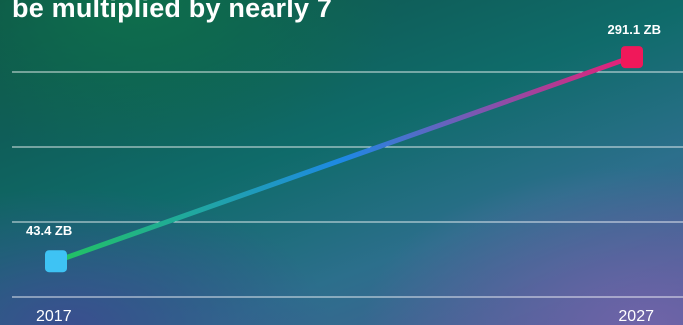 The width and height of the screenshot is (683, 325). What do you see at coordinates (54, 316) in the screenshot?
I see `x-tick-label: 2017` at bounding box center [54, 316].